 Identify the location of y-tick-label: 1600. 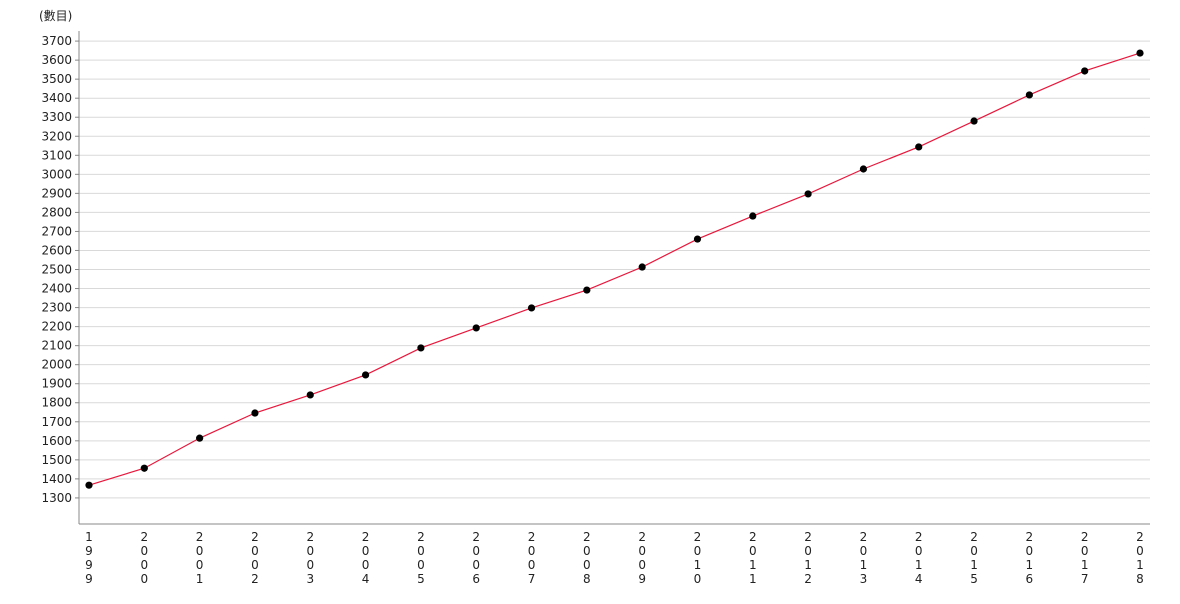
(56, 441).